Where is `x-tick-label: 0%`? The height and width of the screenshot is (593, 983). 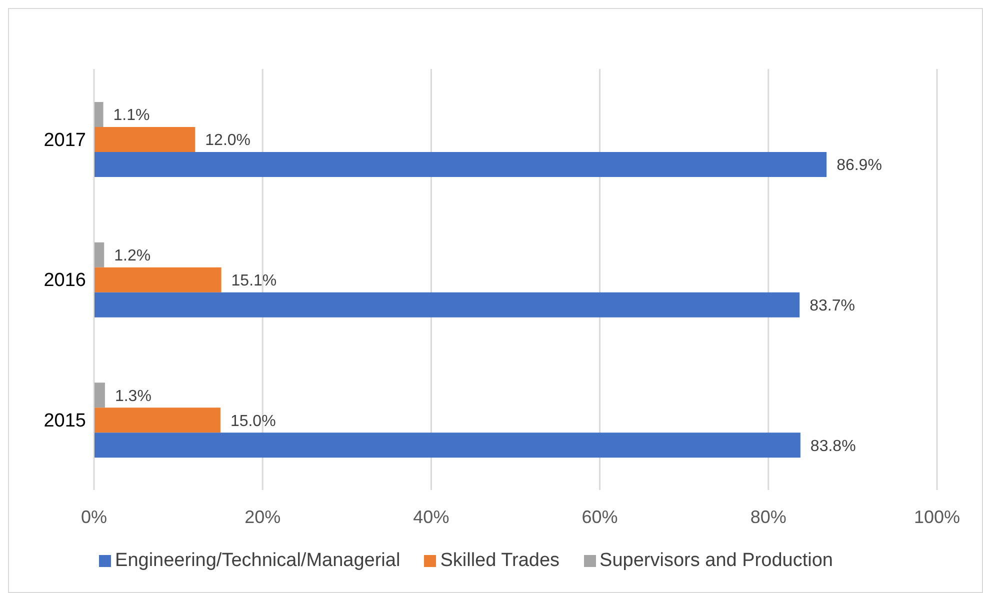 x-tick-label: 0% is located at coordinates (94, 516).